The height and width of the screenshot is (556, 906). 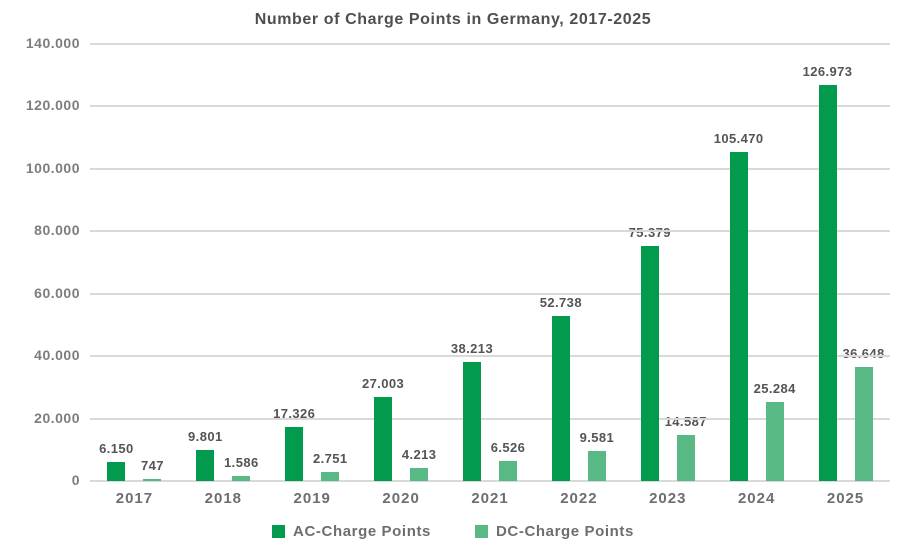 I want to click on y-axis-tick-label: 40.000, so click(x=57, y=355).